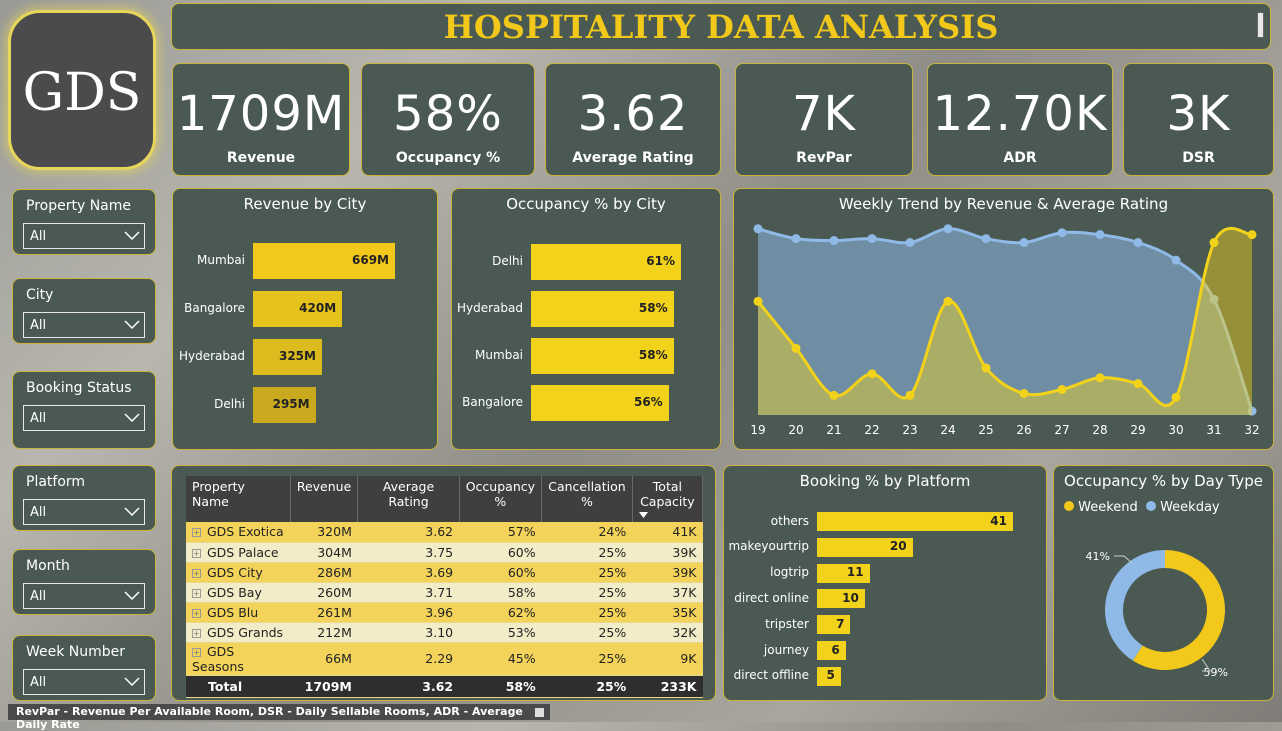  Describe the element at coordinates (539, 712) in the screenshot. I see `square-icon` at that location.